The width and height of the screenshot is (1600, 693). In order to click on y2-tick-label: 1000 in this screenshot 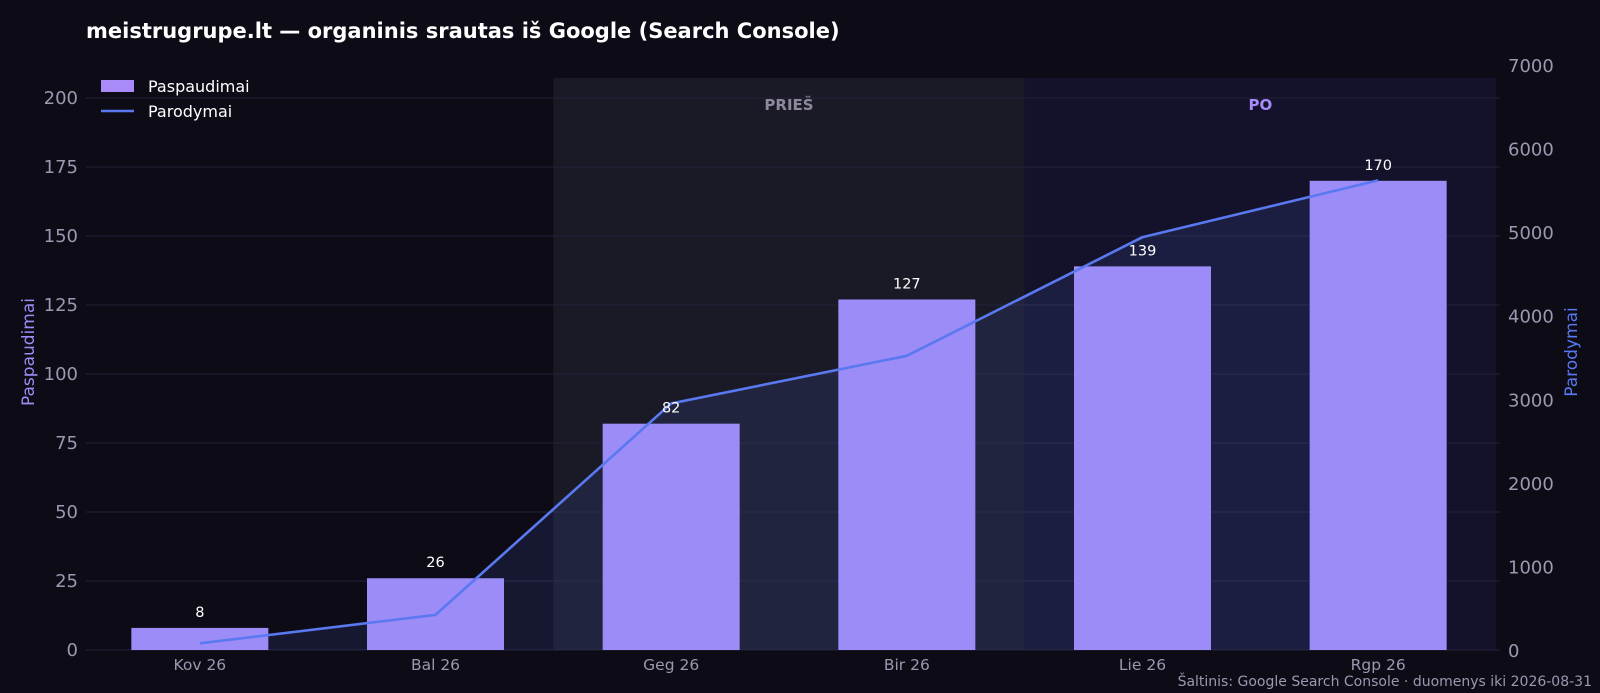, I will do `click(1531, 567)`.